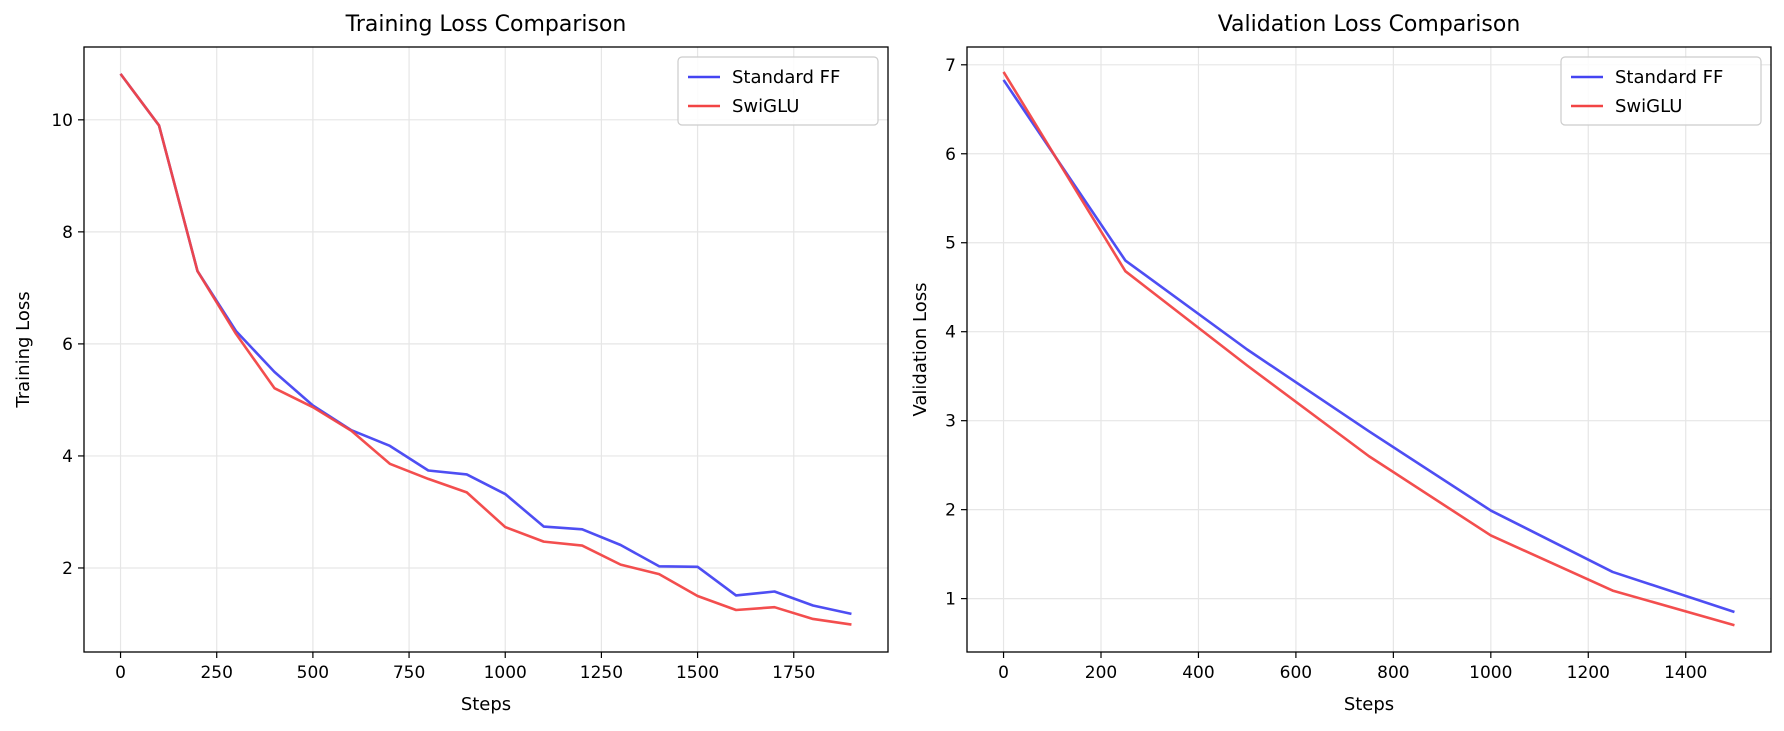 The image size is (1784, 731). What do you see at coordinates (793, 673) in the screenshot?
I see `x-tick-label: 1750` at bounding box center [793, 673].